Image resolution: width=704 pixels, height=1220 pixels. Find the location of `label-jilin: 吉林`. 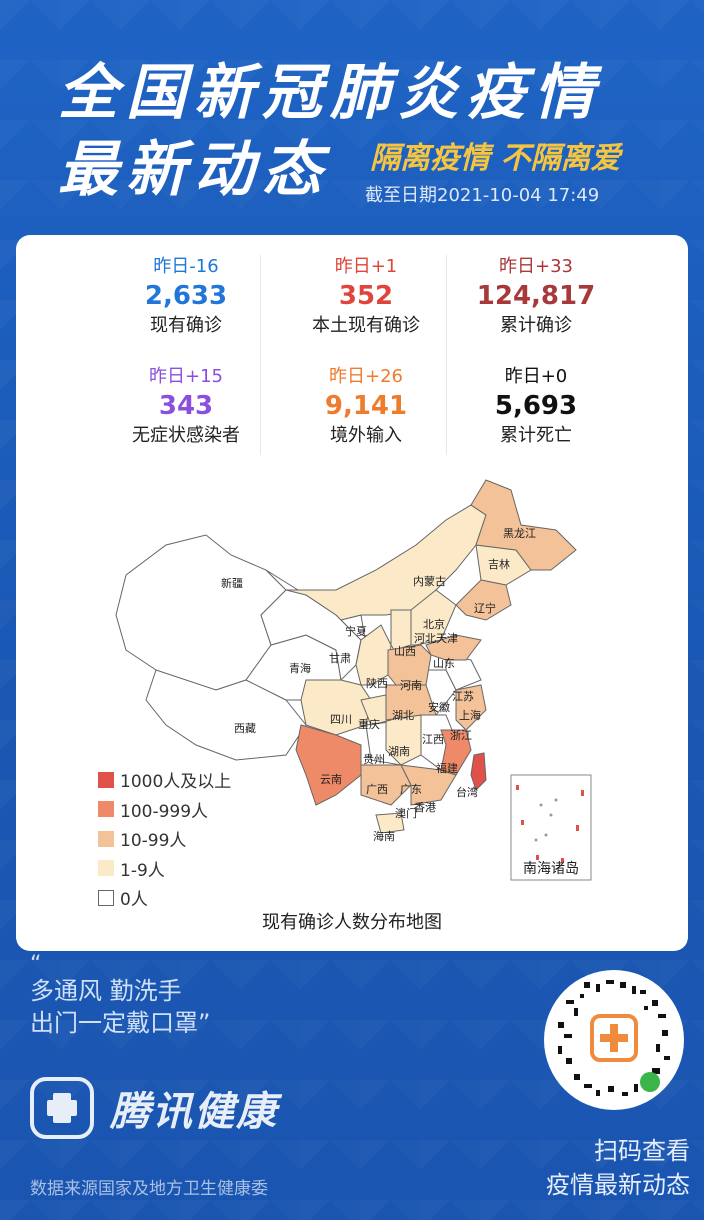

label-jilin: 吉林 is located at coordinates (499, 564).